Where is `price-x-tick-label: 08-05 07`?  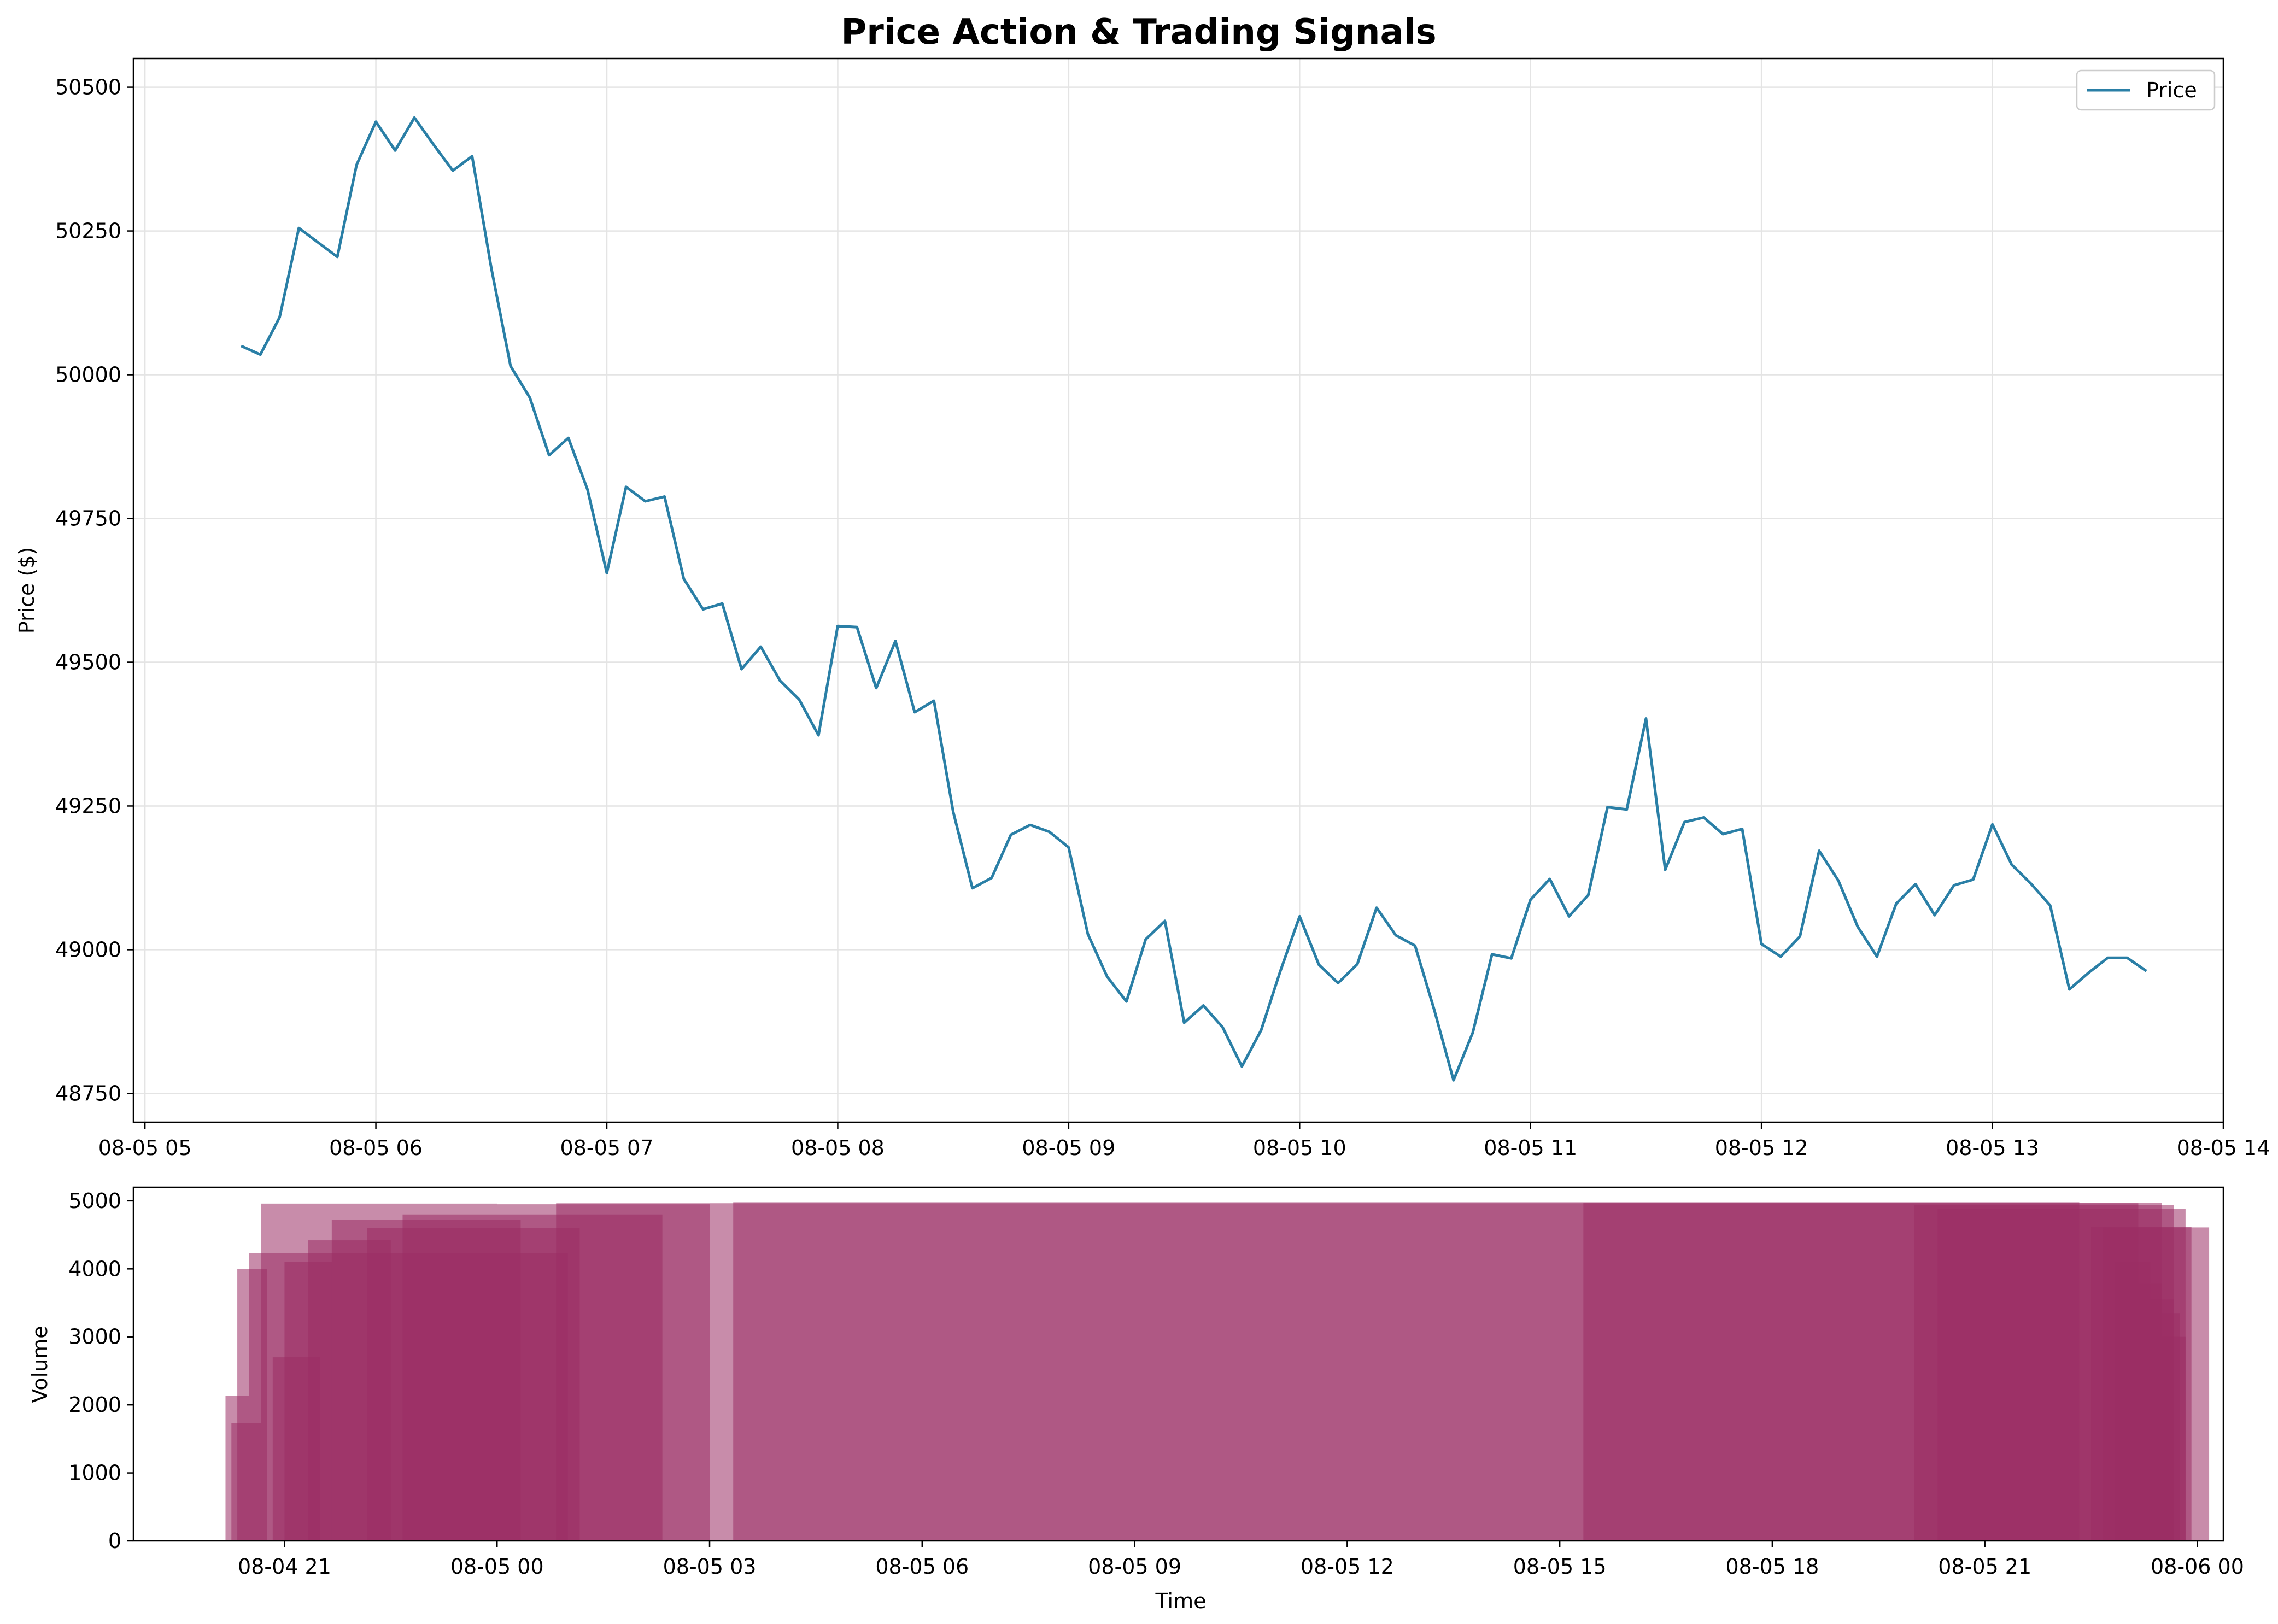
price-x-tick-label: 08-05 07 is located at coordinates (607, 1148).